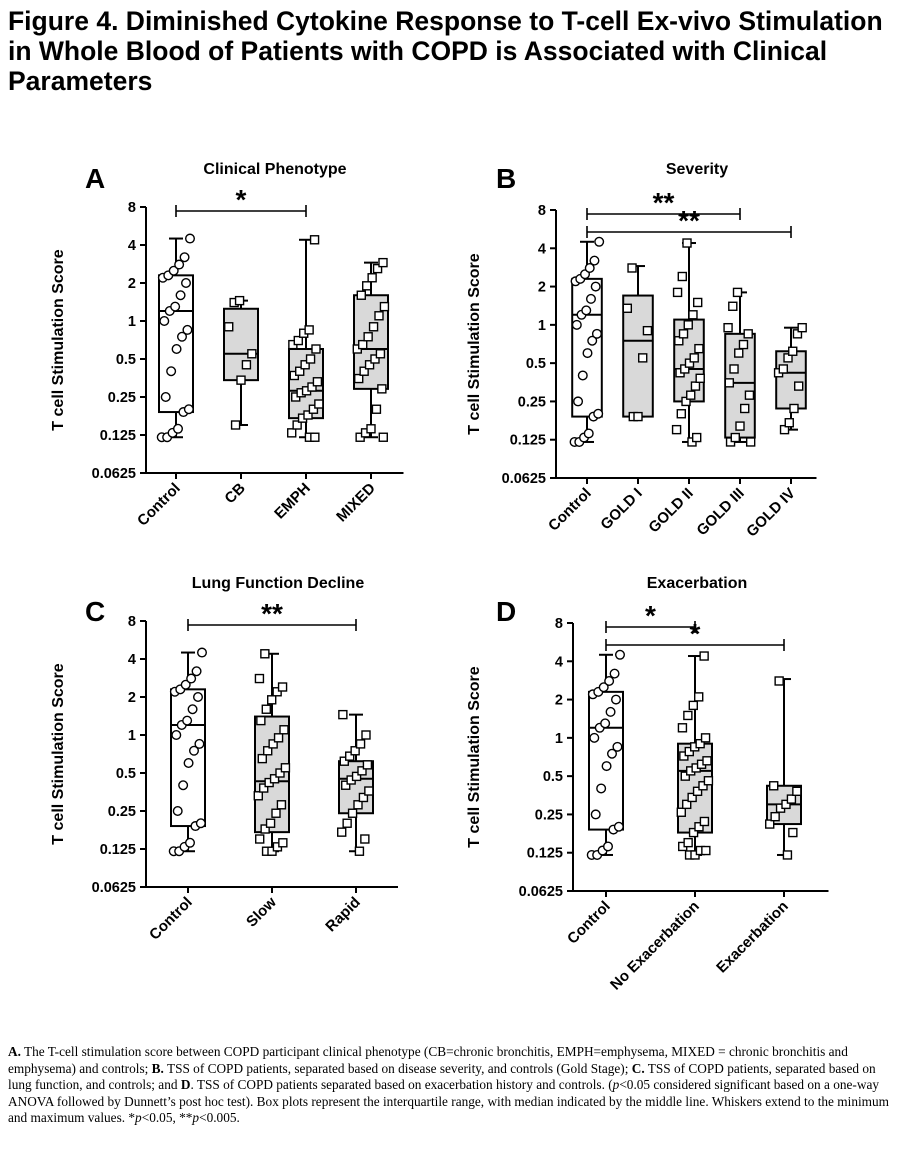 This screenshot has height=1165, width=900. Describe the element at coordinates (176, 344) in the screenshot. I see `iqr-box-a` at that location.